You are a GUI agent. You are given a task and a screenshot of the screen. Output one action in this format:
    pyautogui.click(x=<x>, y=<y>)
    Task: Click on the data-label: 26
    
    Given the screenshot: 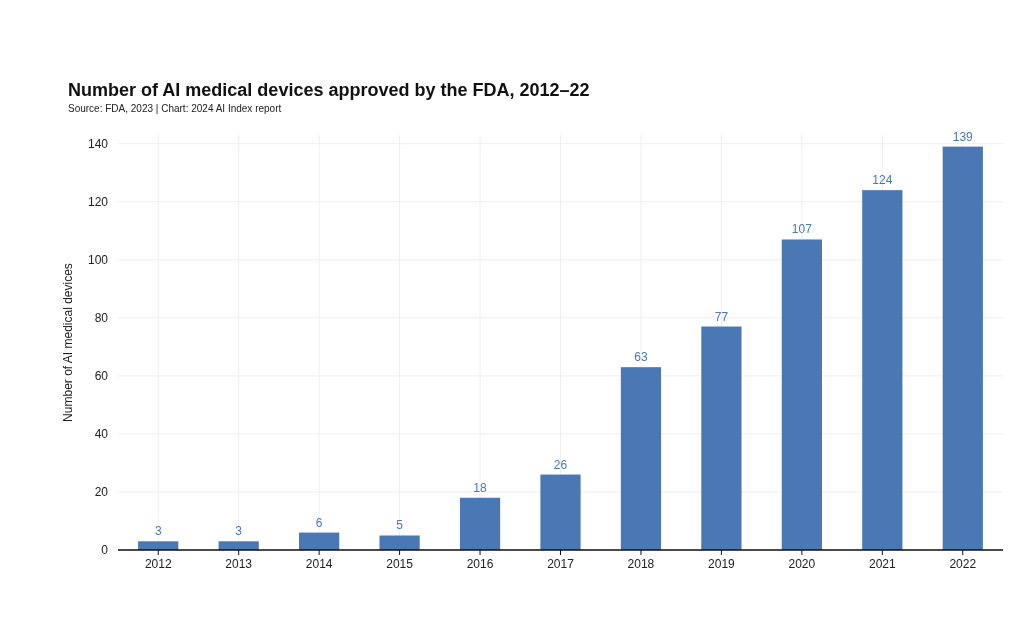 What is the action you would take?
    pyautogui.click(x=560, y=464)
    